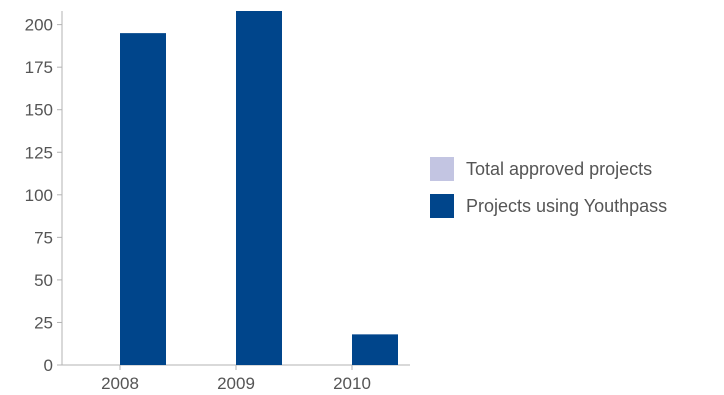  What do you see at coordinates (566, 206) in the screenshot?
I see `legend-label: Projects using Youthpass` at bounding box center [566, 206].